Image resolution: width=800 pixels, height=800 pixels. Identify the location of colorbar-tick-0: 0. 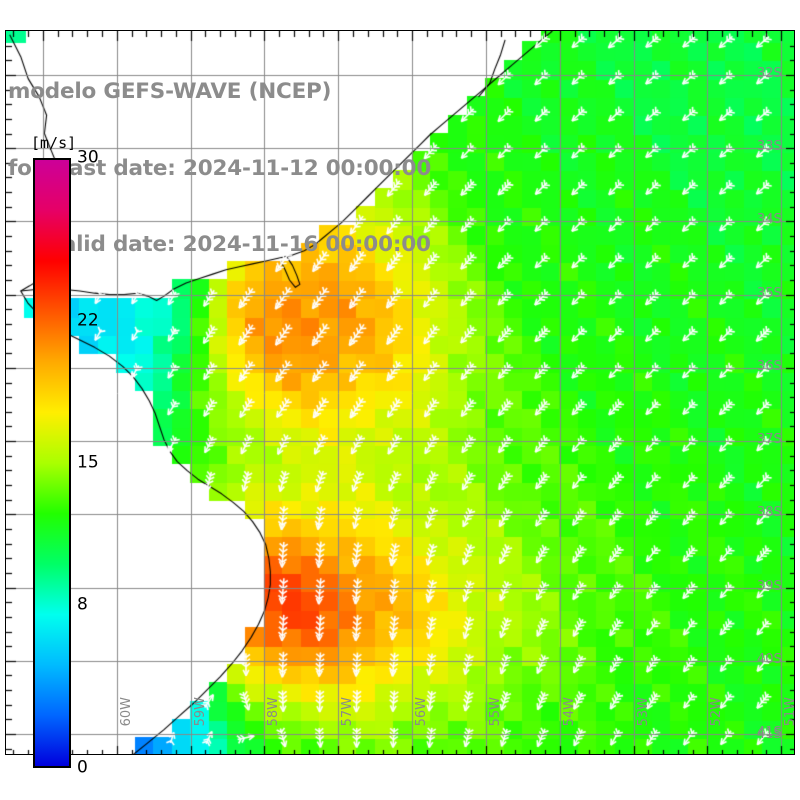
(82, 767).